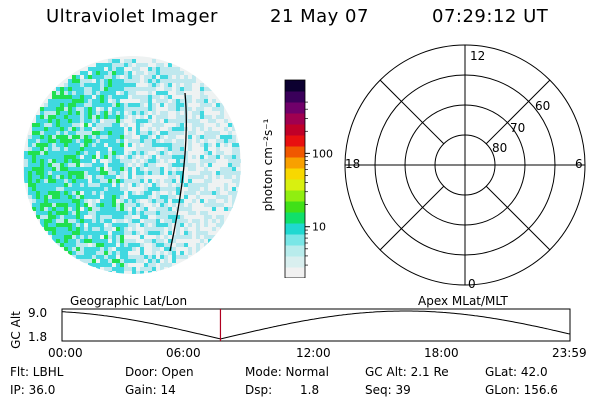 The image size is (600, 400). Describe the element at coordinates (287, 372) in the screenshot. I see `mode-field: Mode: Normal` at that location.